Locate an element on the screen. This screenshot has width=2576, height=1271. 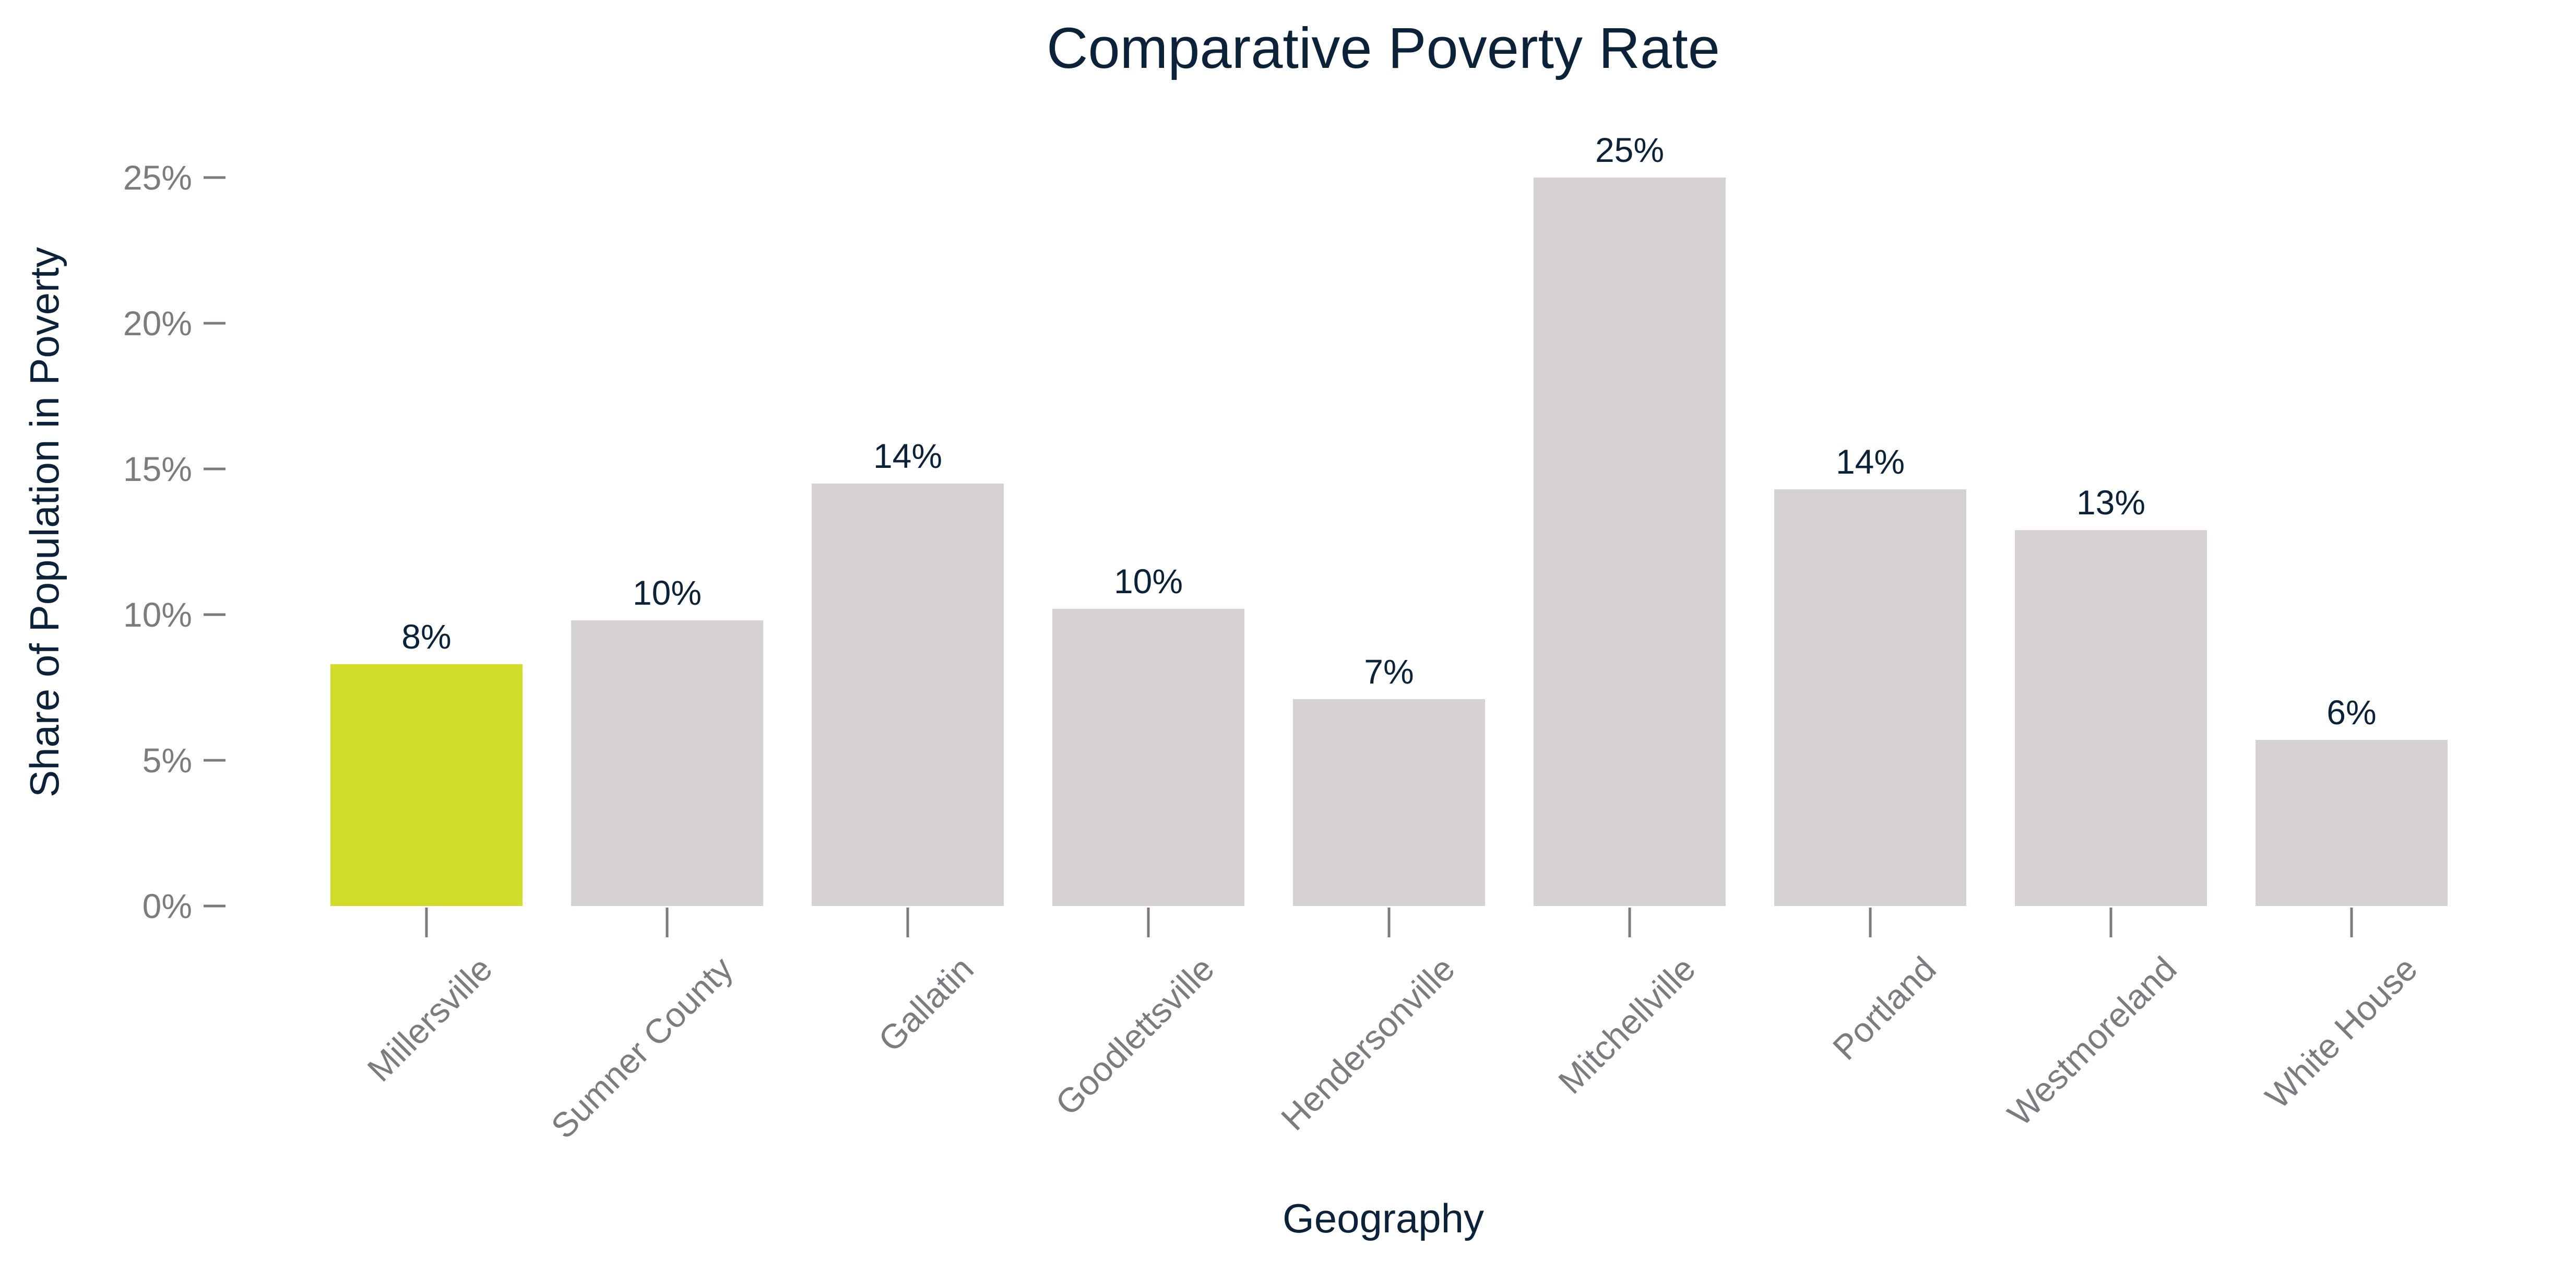
y-tick-label: 5% is located at coordinates (167, 760).